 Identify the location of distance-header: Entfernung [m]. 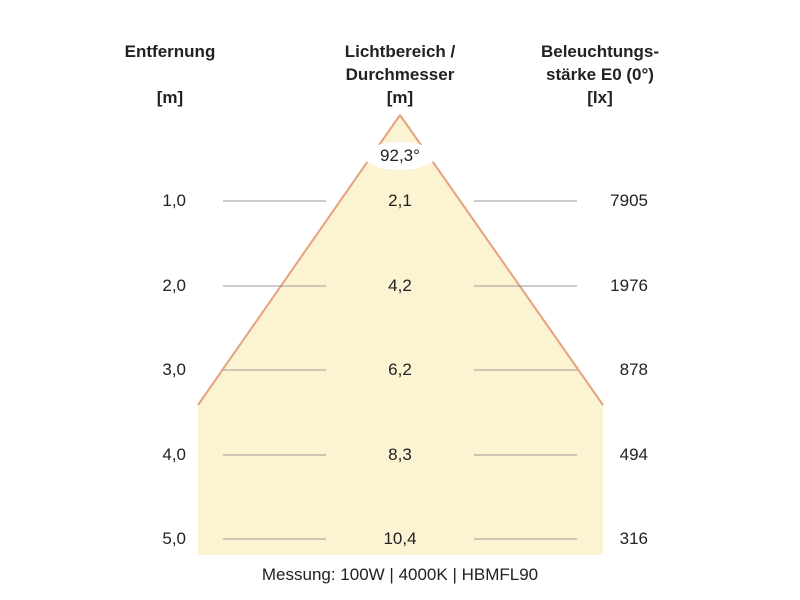
(170, 74).